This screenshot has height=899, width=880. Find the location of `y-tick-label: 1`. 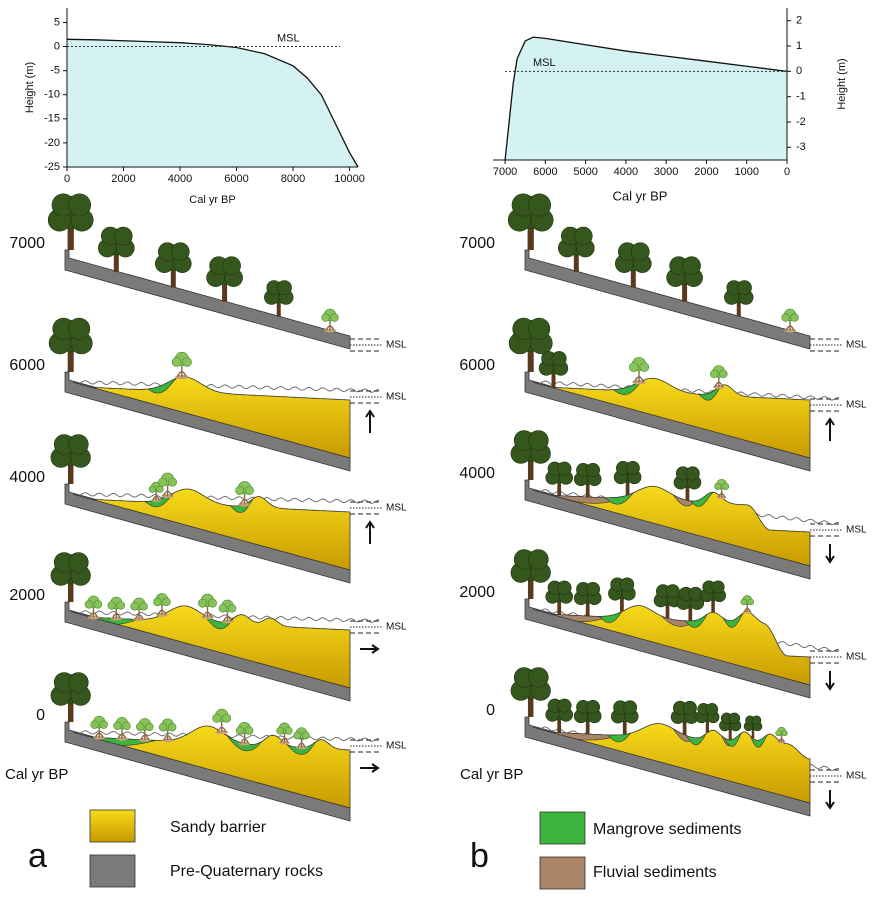

y-tick-label: 1 is located at coordinates (799, 46).